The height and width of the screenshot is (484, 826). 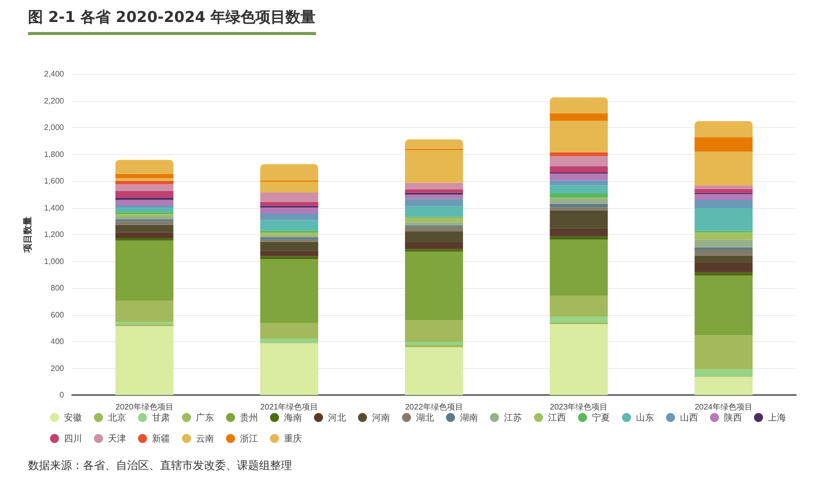 What do you see at coordinates (205, 439) in the screenshot?
I see `legend-label: 云南` at bounding box center [205, 439].